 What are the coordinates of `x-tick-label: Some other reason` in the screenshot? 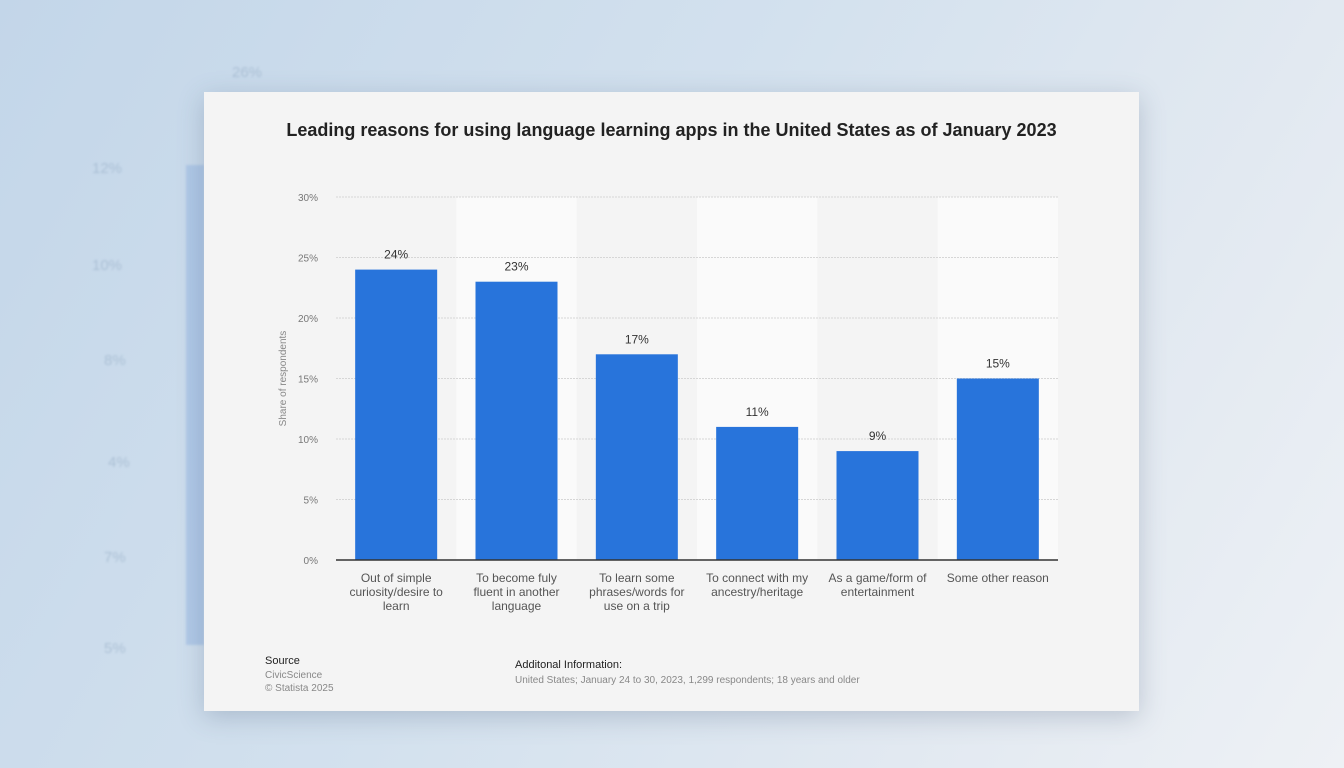 It's located at (998, 578).